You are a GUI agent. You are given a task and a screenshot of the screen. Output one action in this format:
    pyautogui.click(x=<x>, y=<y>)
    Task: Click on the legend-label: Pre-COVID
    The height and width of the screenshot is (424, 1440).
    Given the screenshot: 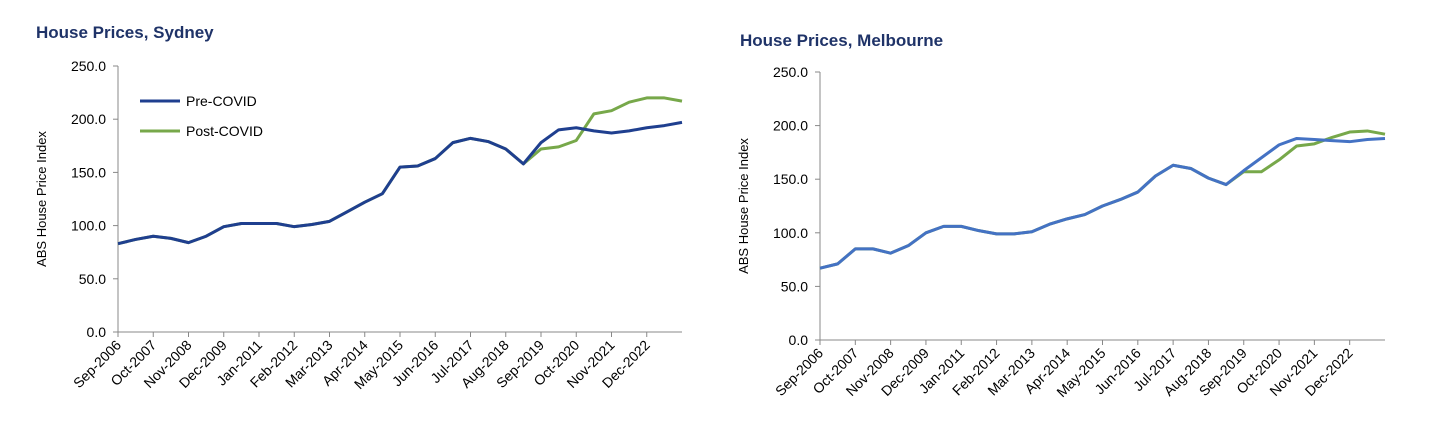 What is the action you would take?
    pyautogui.click(x=221, y=101)
    